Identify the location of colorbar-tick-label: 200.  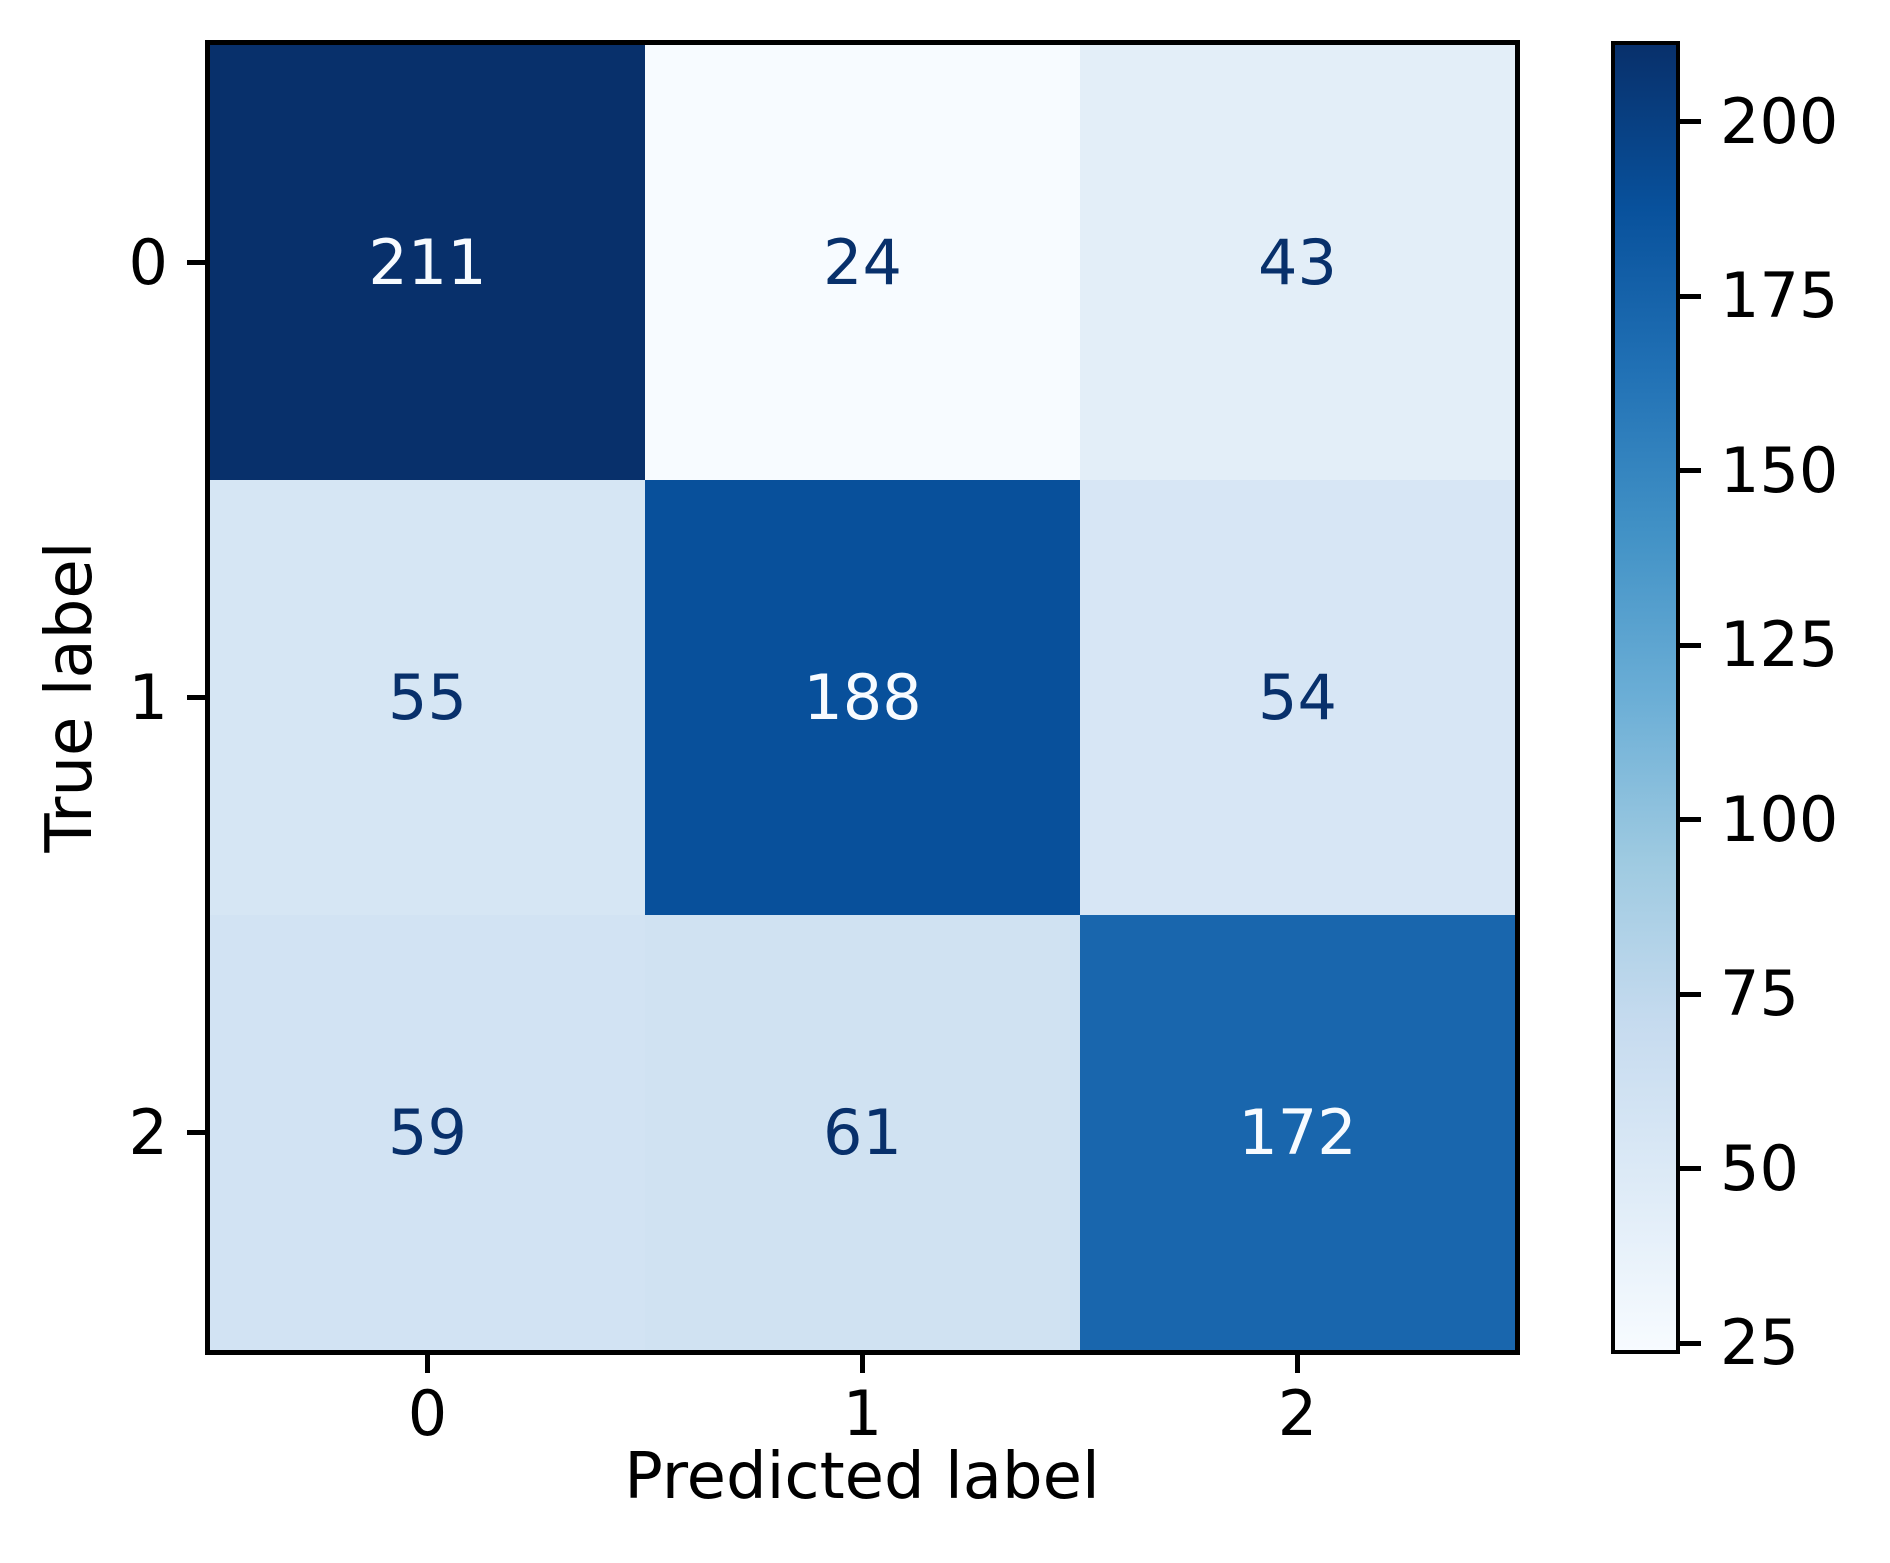
(1779, 121).